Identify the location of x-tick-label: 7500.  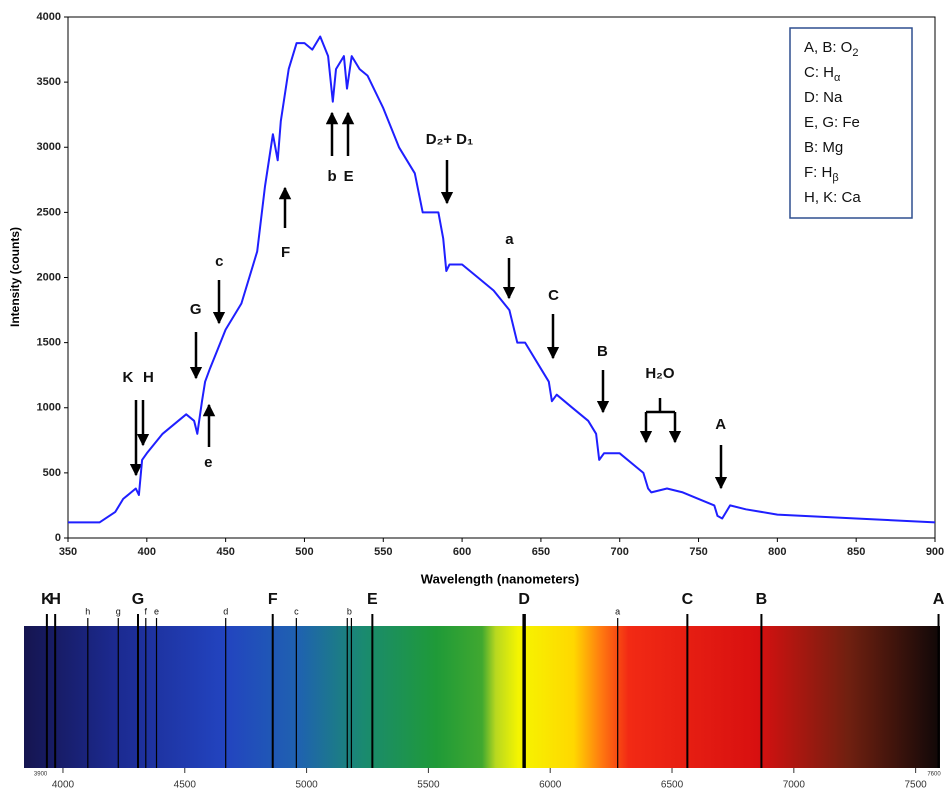
(916, 785).